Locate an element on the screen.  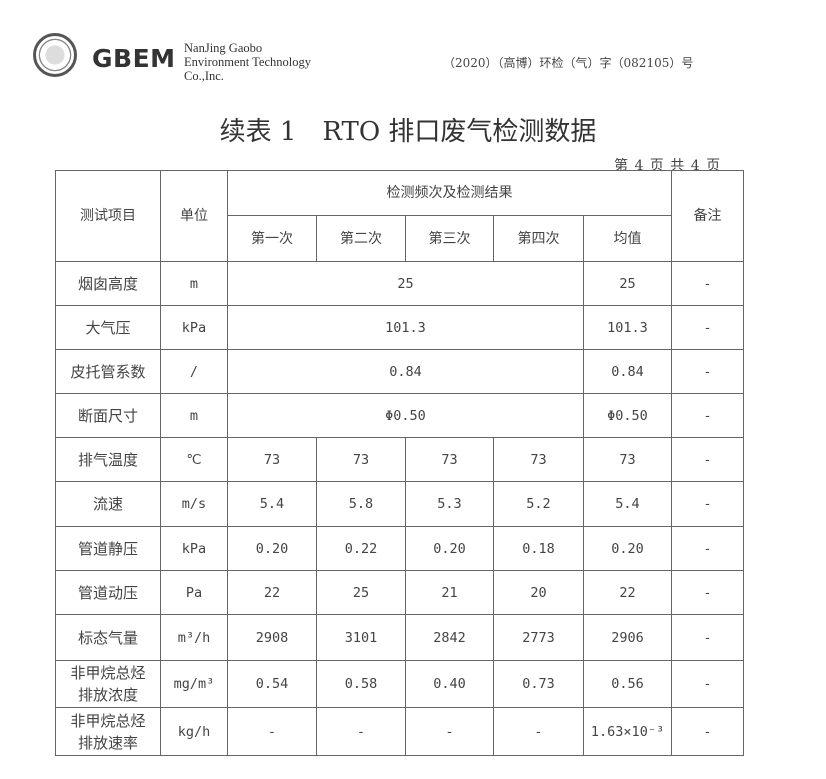
row-mean: 0.84 is located at coordinates (627, 371).